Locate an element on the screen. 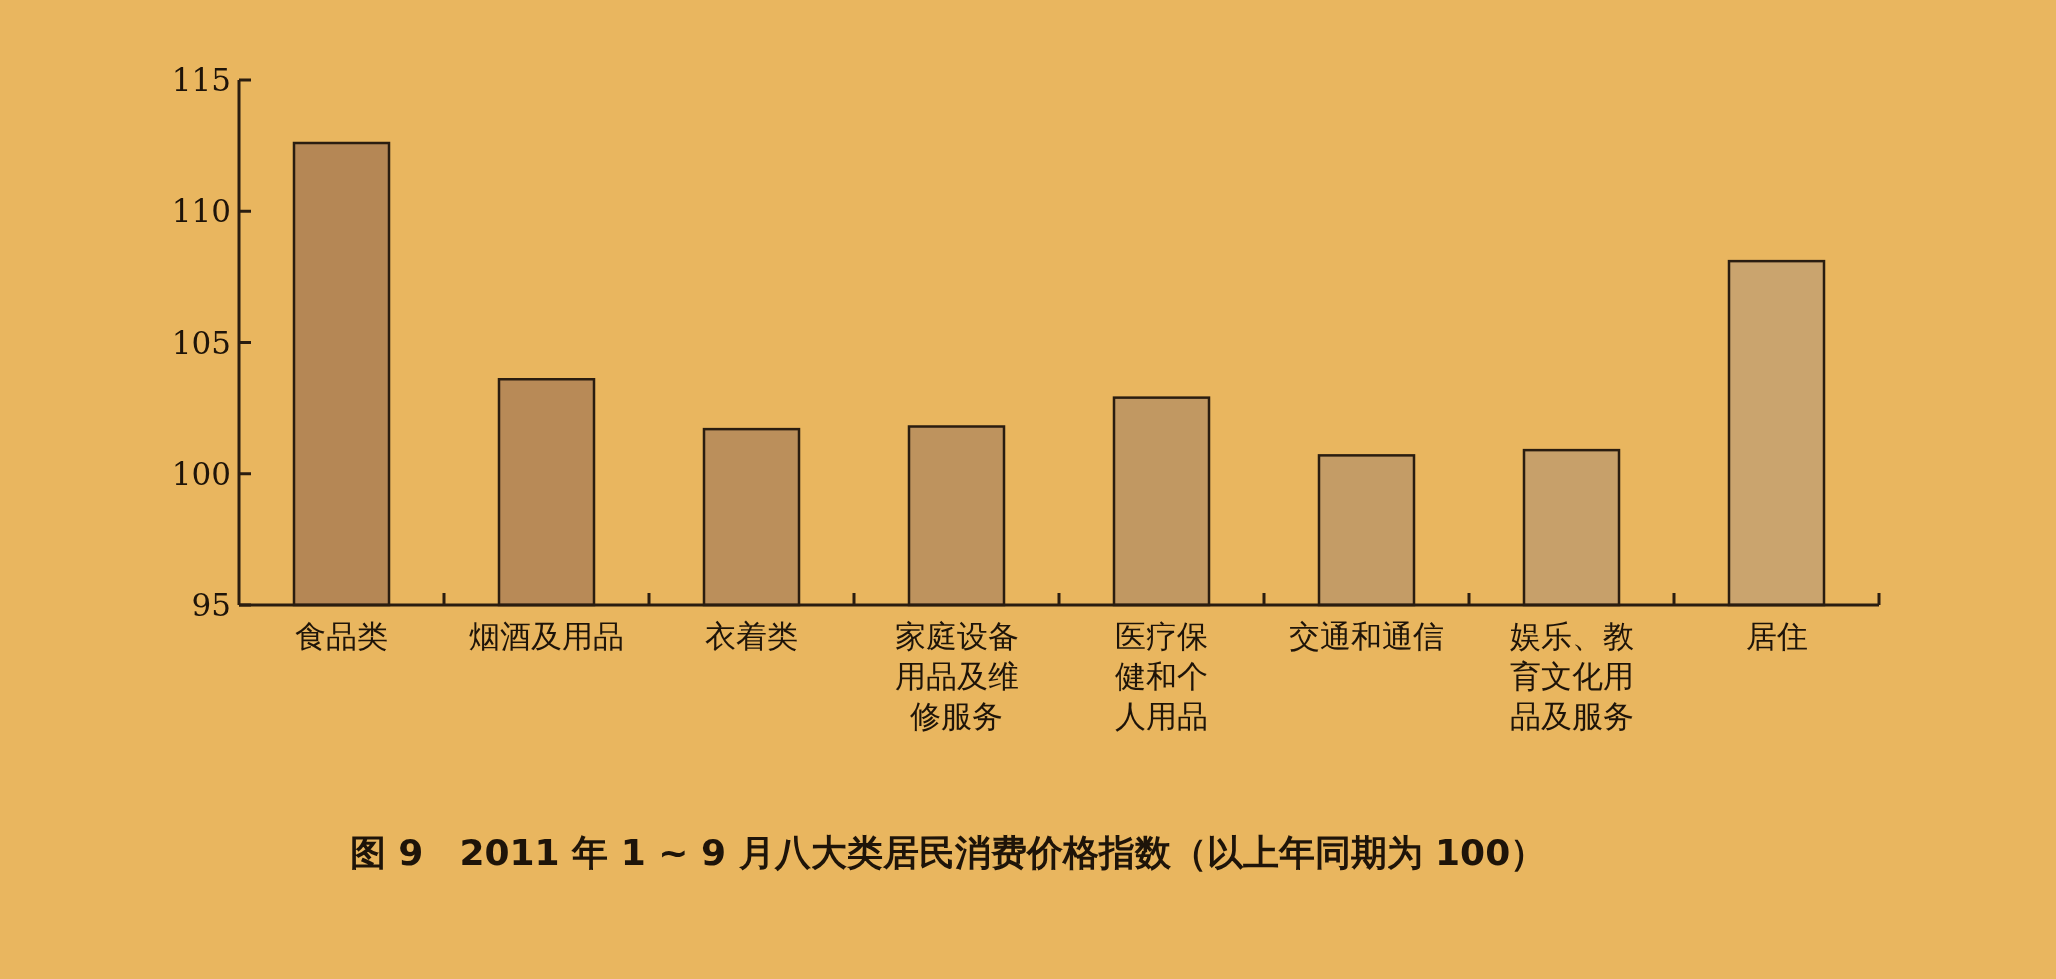  y-tick-label: 110 is located at coordinates (201, 211).